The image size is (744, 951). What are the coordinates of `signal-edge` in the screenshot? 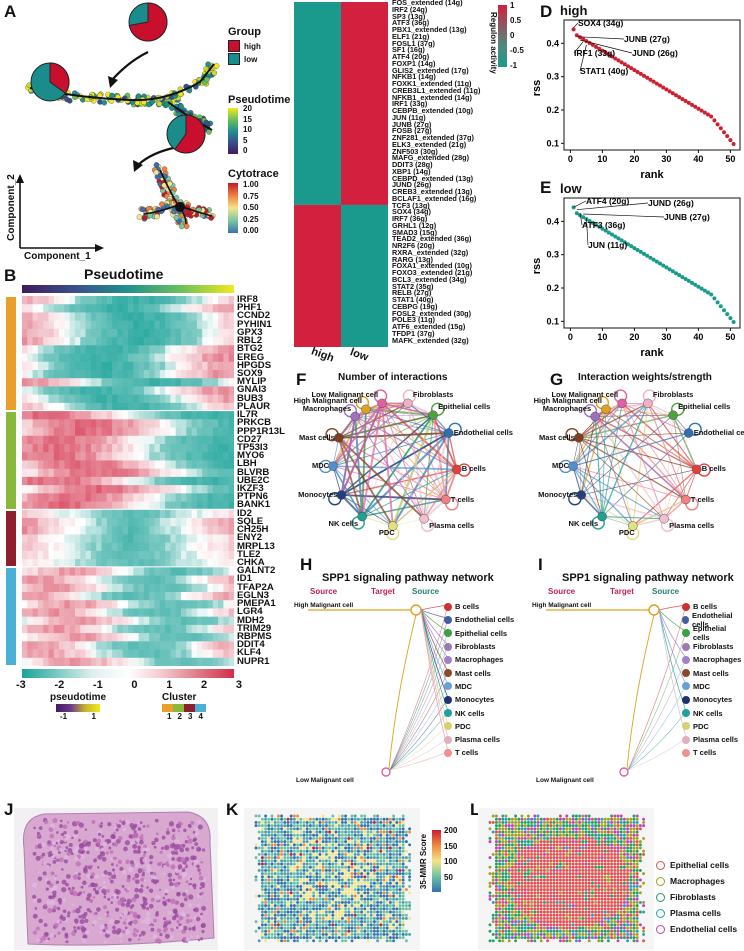 It's located at (657, 727).